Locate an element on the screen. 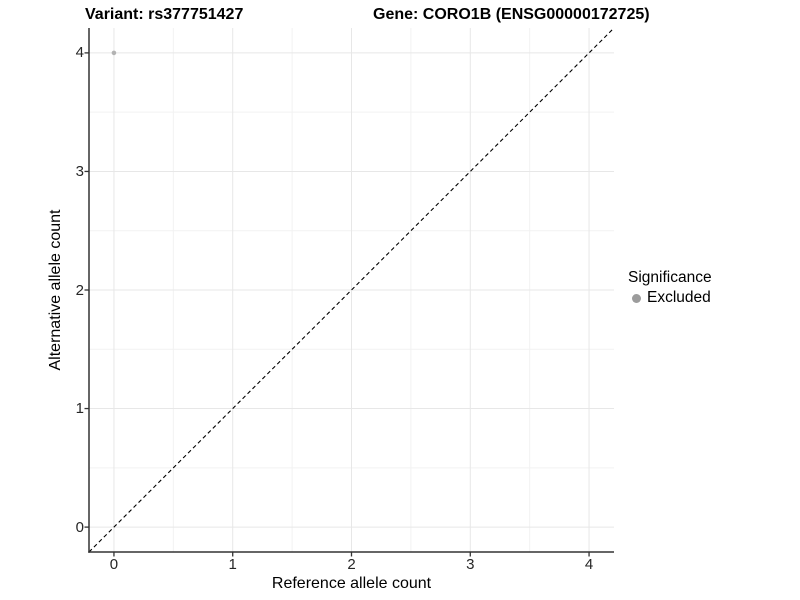  y-tick-label: 1 is located at coordinates (79, 409).